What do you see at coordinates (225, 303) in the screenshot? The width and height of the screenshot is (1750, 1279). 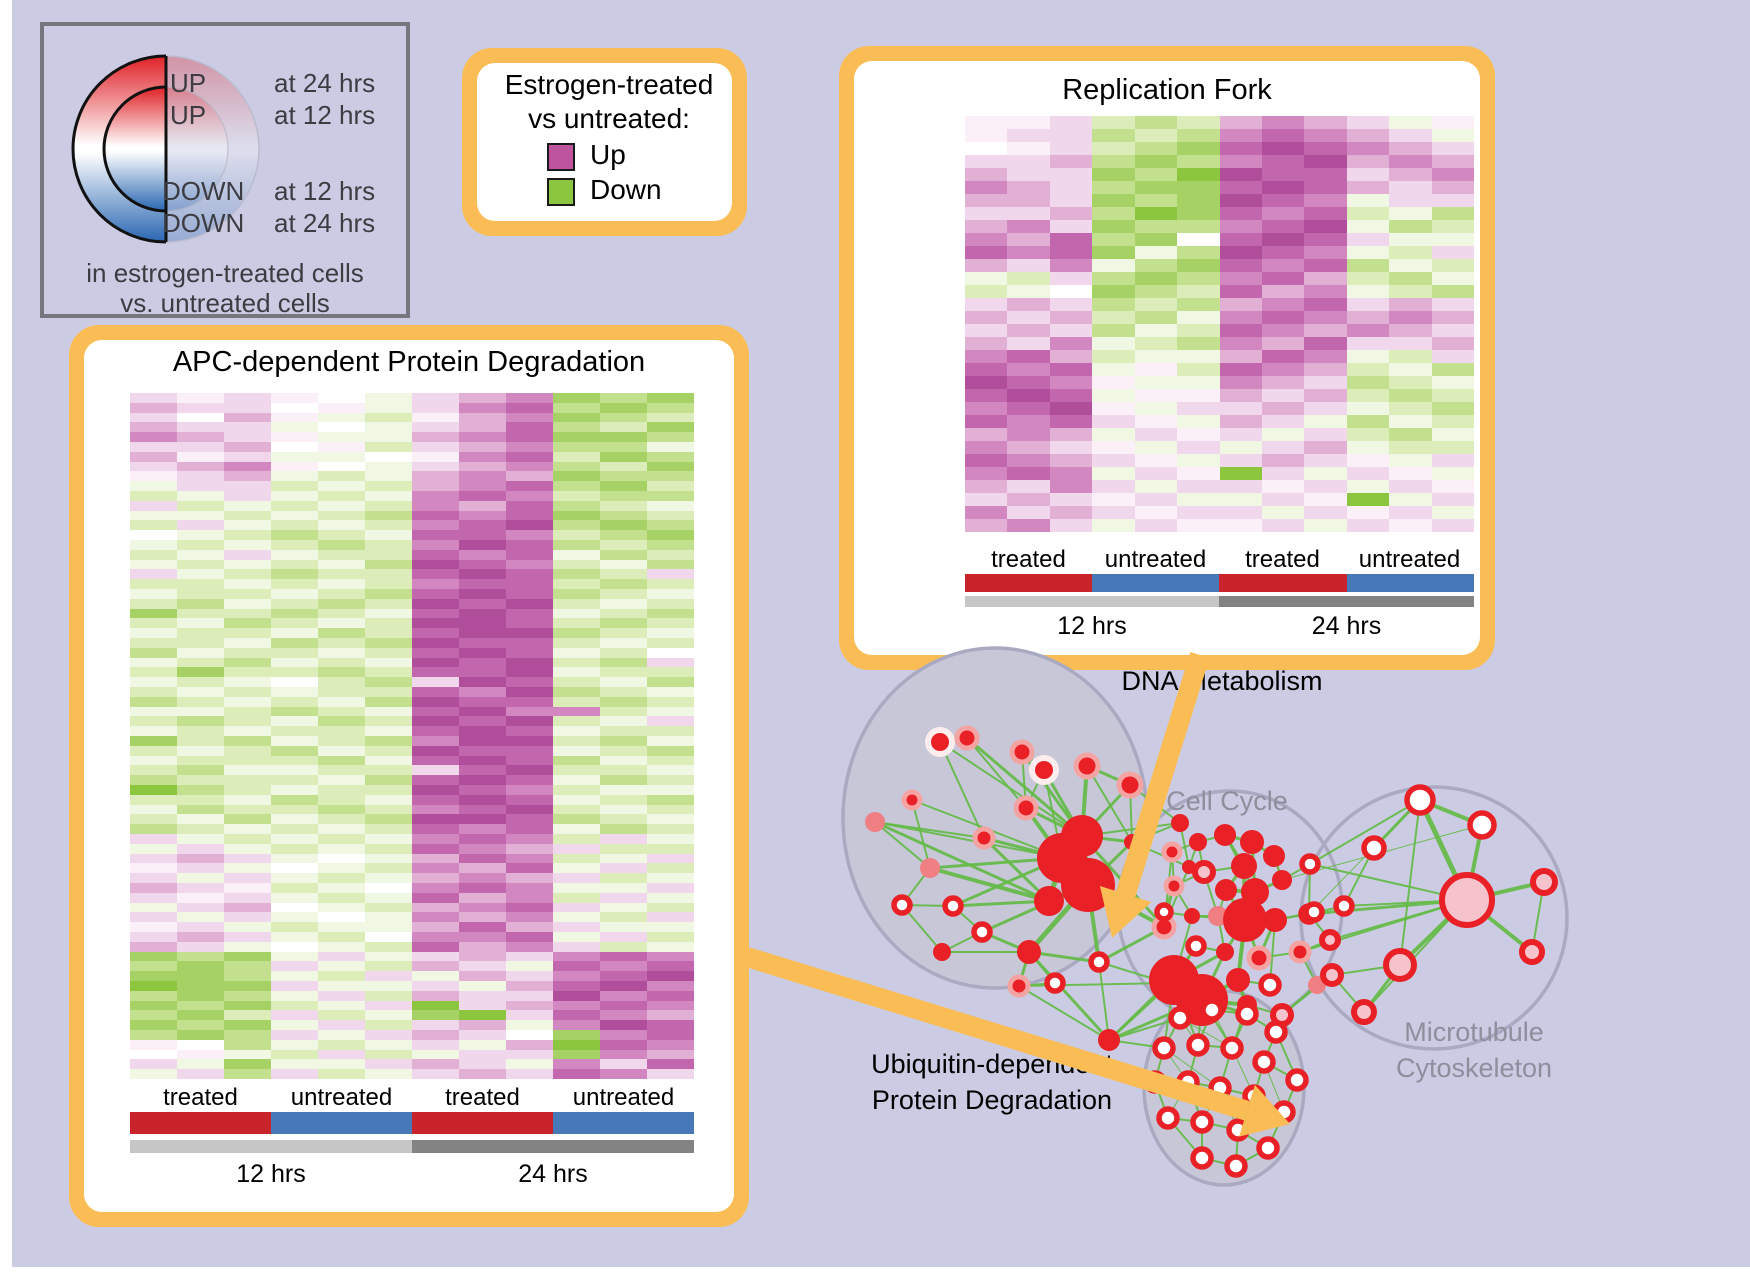 I see `ring-legend-caption-line2: vs. untreated cells` at bounding box center [225, 303].